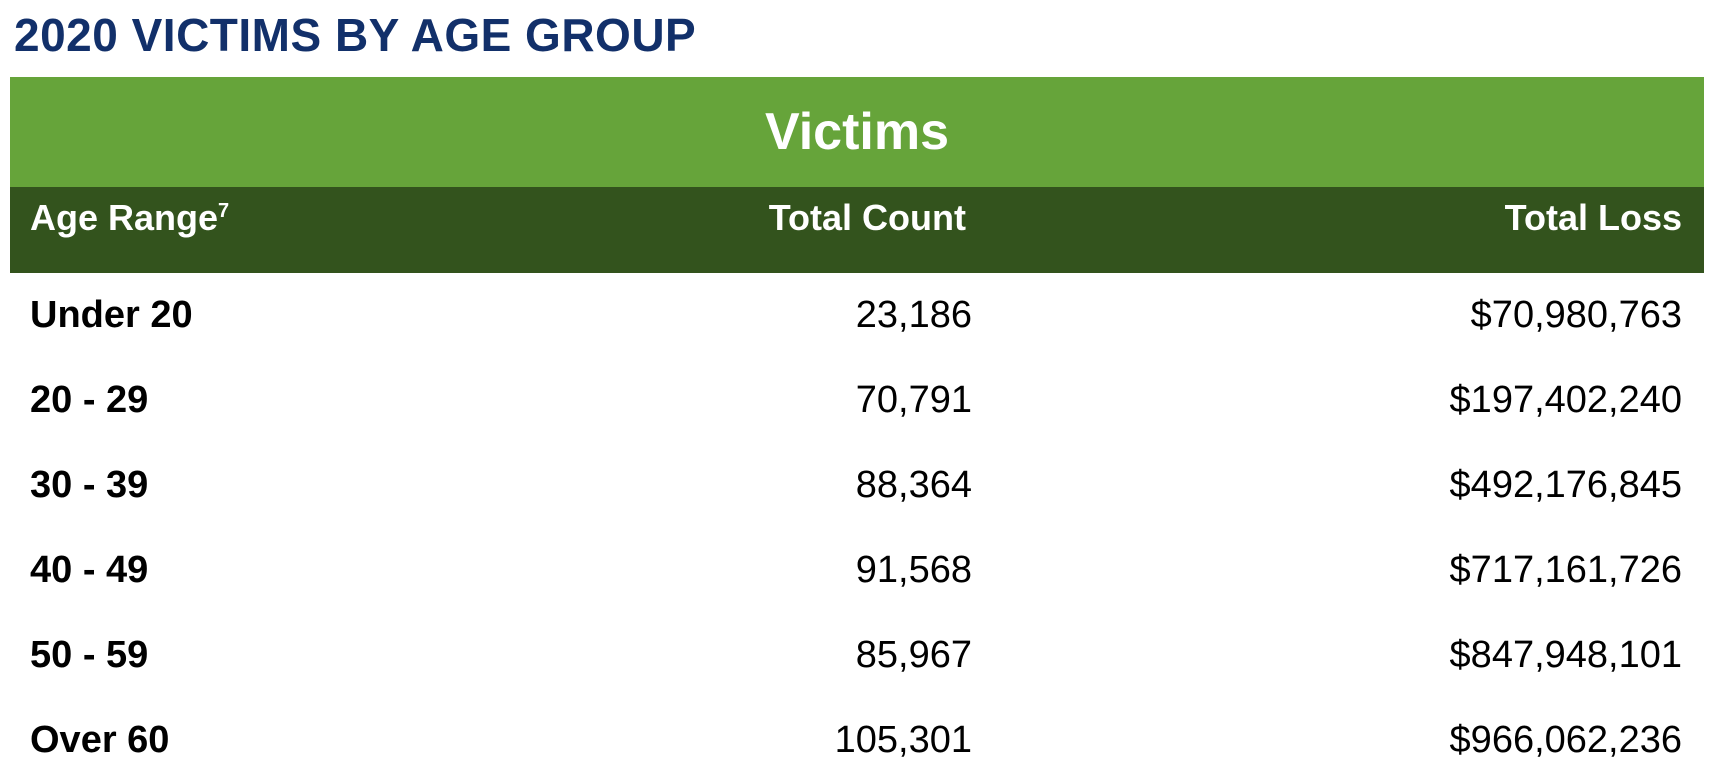  I want to click on banner-label: Victims, so click(857, 132).